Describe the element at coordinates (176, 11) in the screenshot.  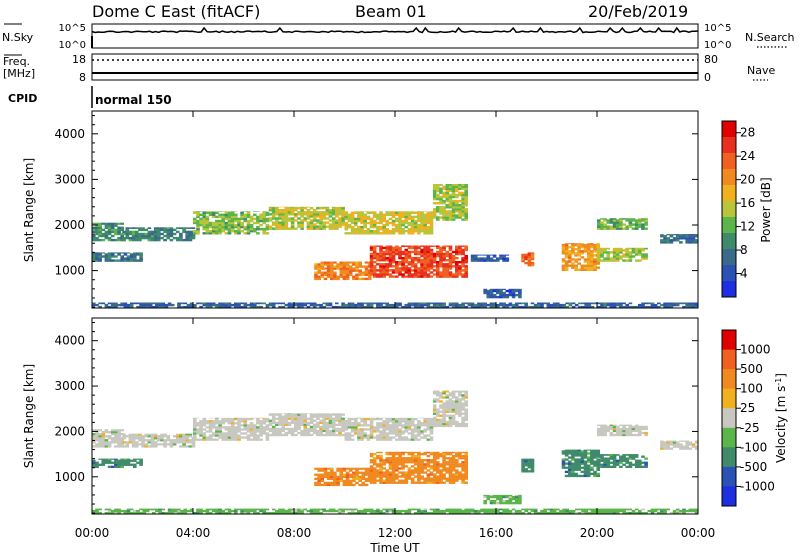
I see `station-title: Dome C East (fitACF)` at that location.